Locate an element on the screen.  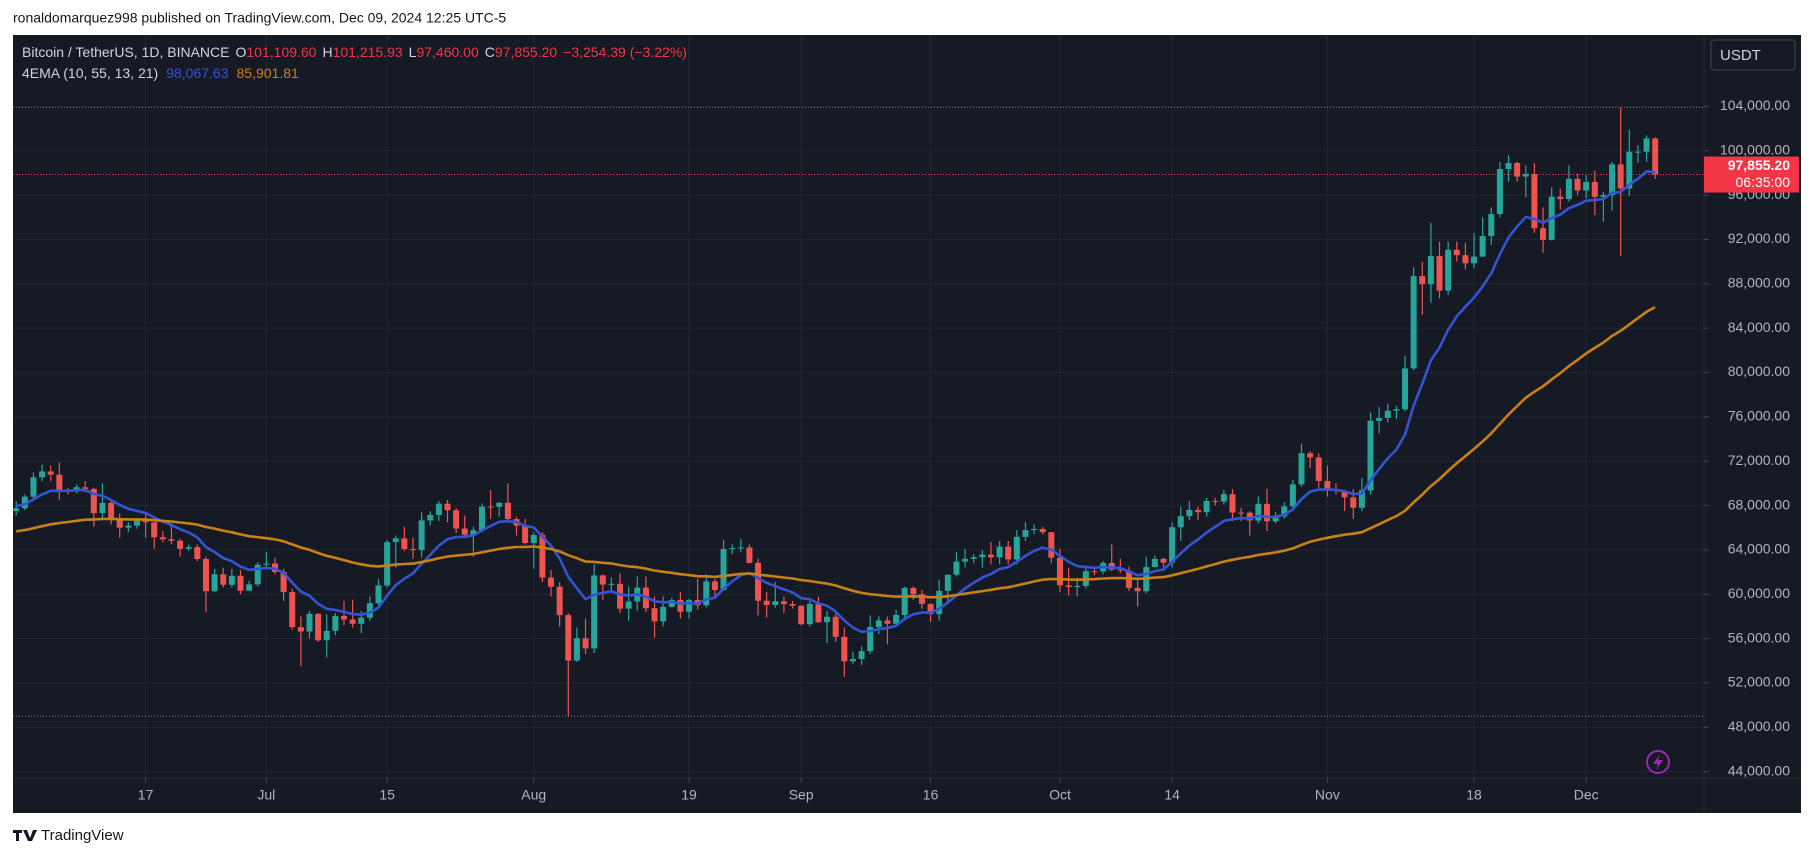
y-tick-label: 84,000.00 is located at coordinates (1759, 327).